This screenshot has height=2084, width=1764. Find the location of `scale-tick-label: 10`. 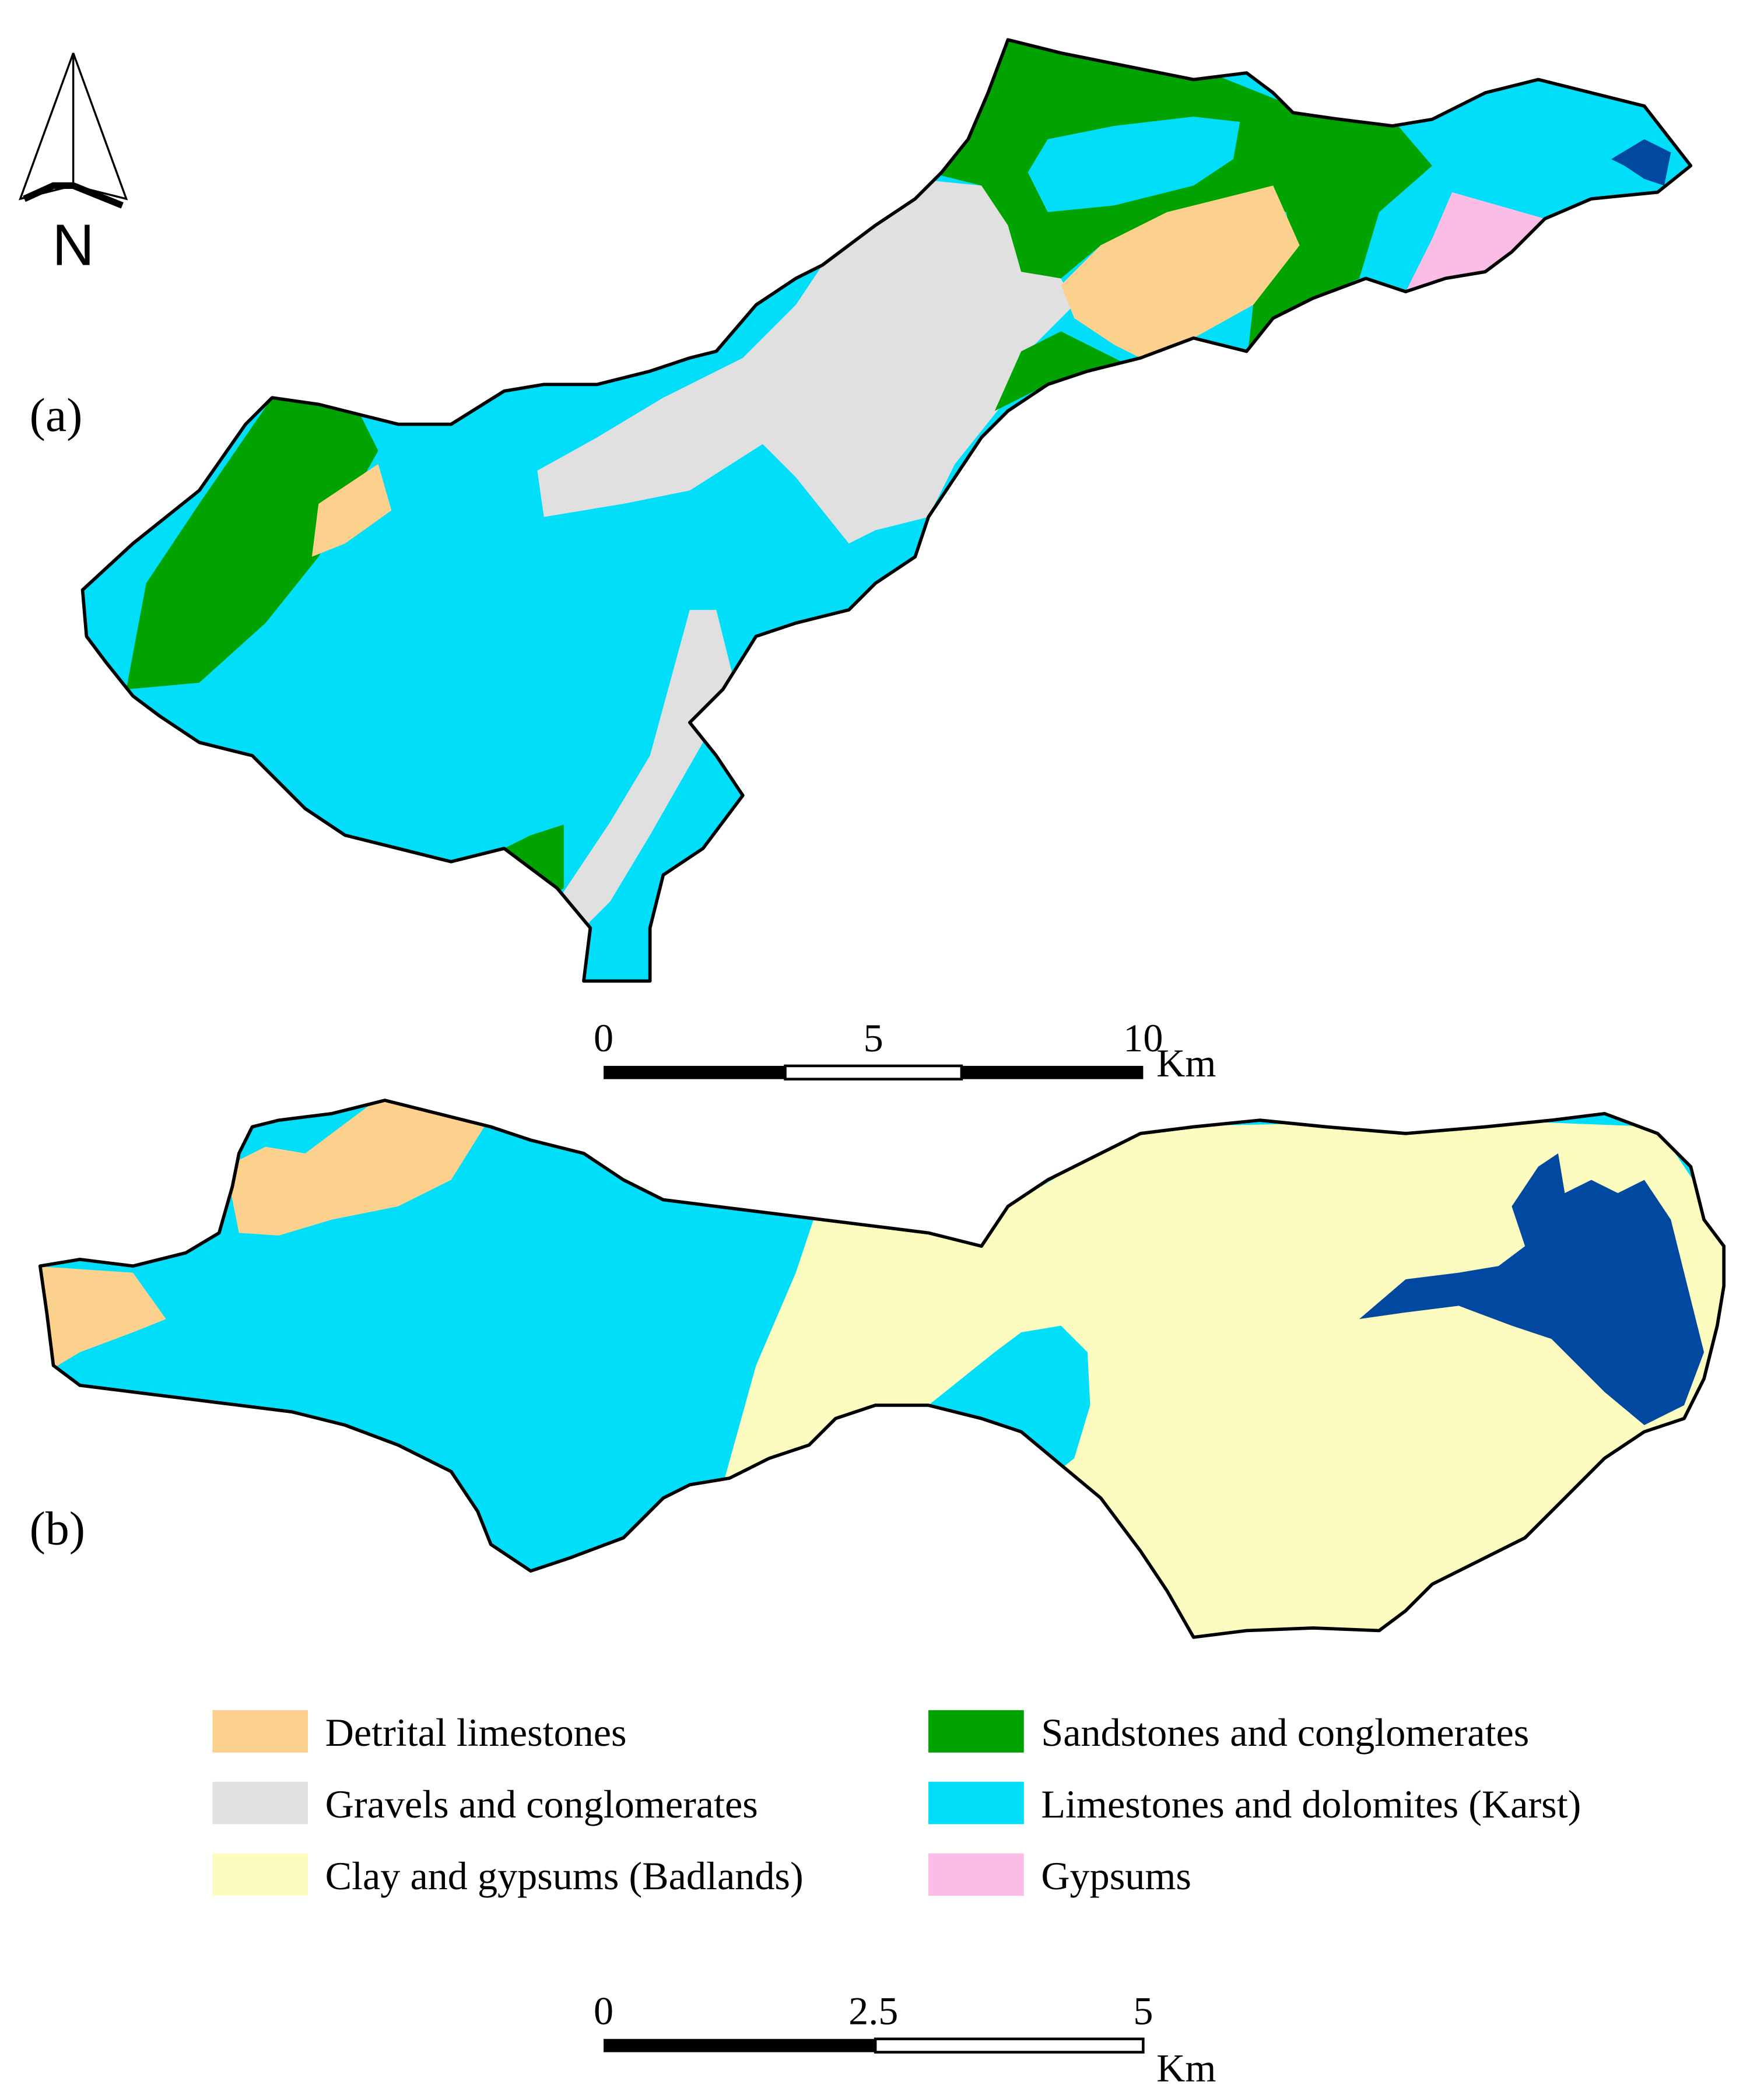

scale-tick-label: 10 is located at coordinates (1143, 1038).